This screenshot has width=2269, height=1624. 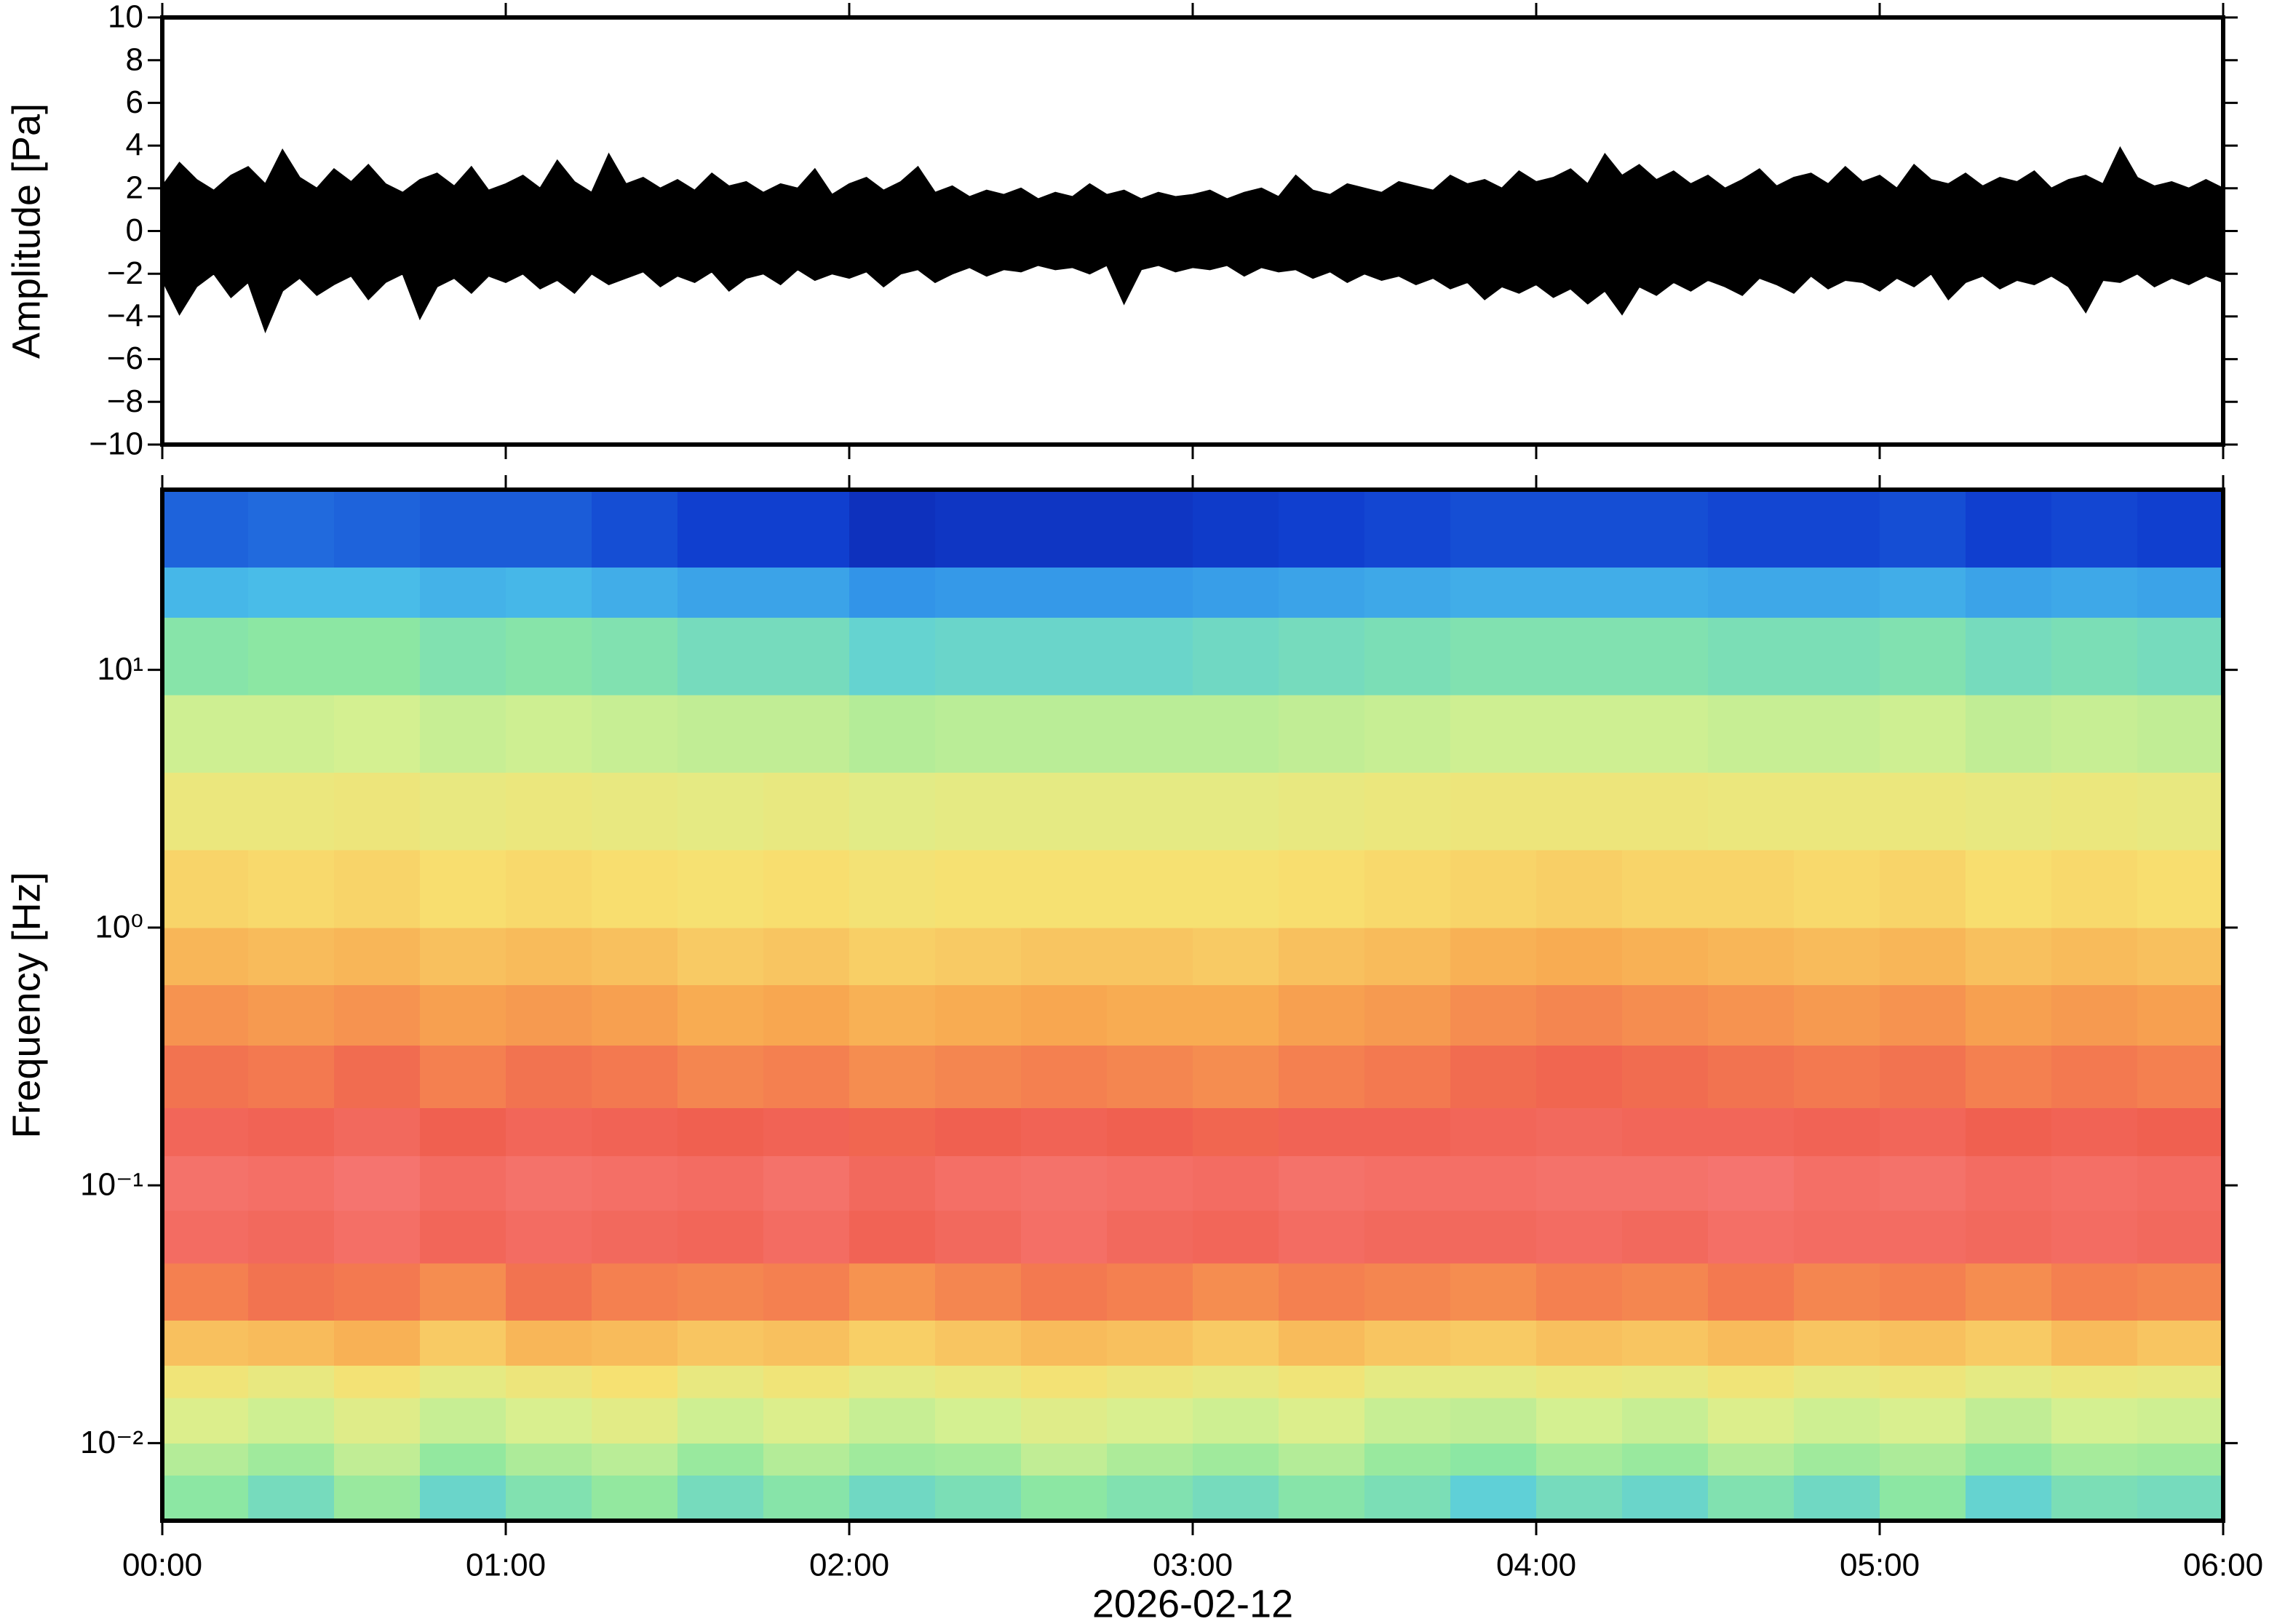 What do you see at coordinates (1193, 240) in the screenshot?
I see `waveform` at bounding box center [1193, 240].